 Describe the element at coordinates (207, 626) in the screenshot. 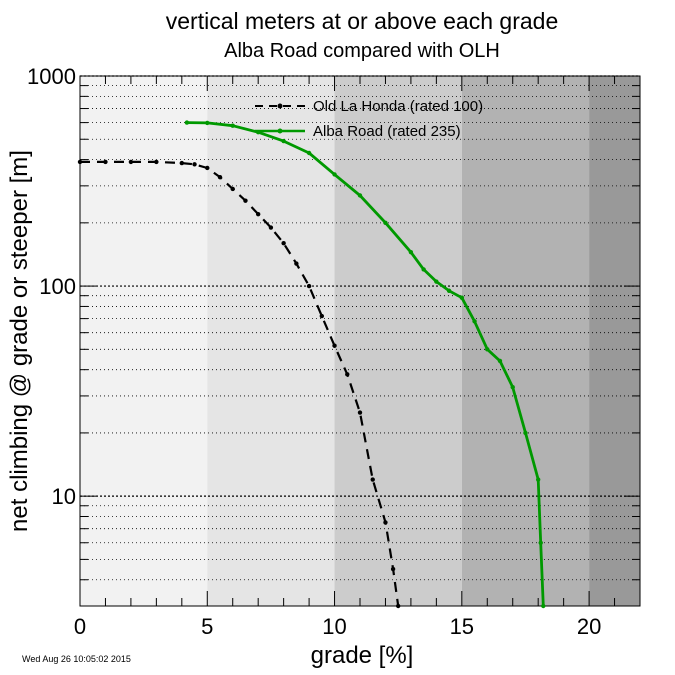

I see `x-tick-label: 5` at that location.